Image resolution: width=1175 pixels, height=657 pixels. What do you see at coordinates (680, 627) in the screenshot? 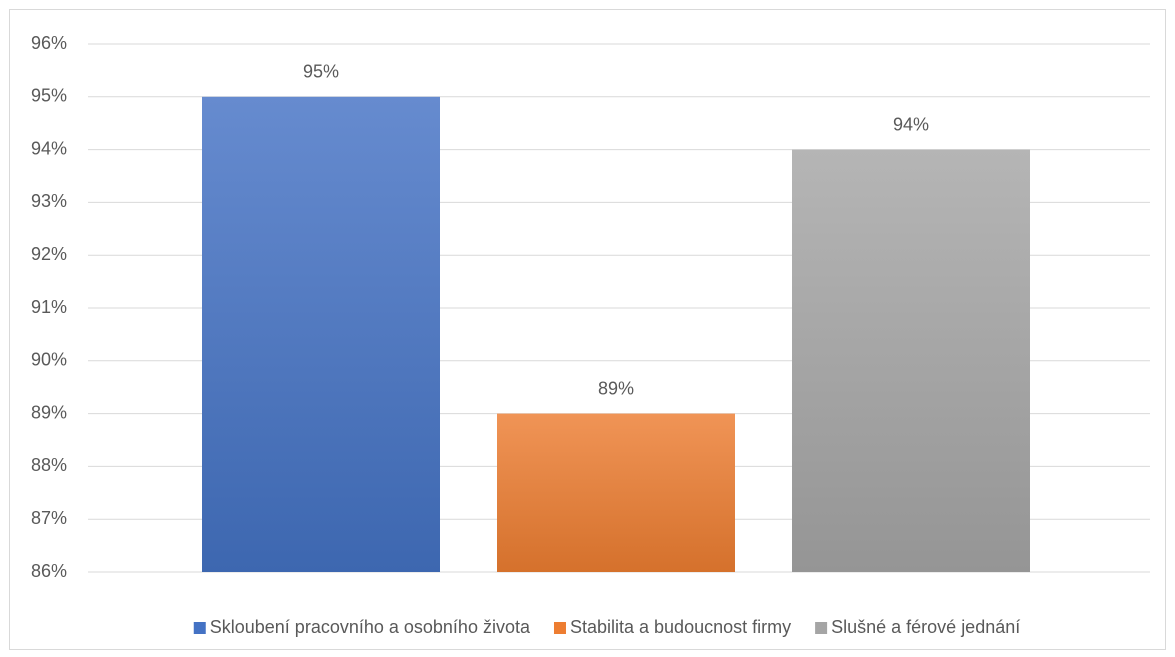
I see `legend-label: Stabilita a budoucnost firmy` at bounding box center [680, 627].